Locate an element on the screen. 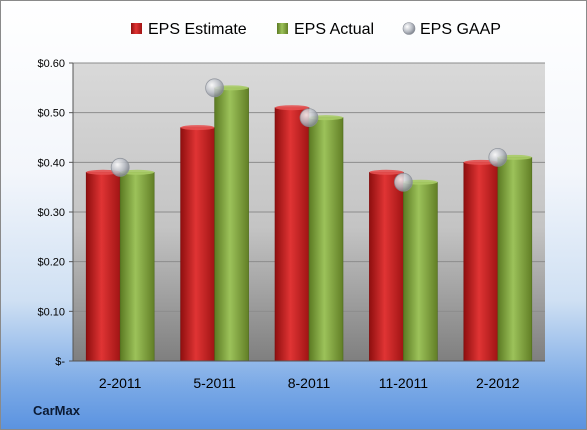  x-tick-label: 8-2011 is located at coordinates (309, 383).